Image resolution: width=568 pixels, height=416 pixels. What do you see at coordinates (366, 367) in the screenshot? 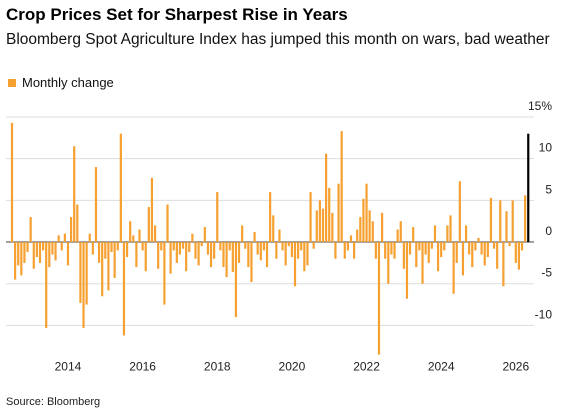
I see `x-tick-label: 2022` at bounding box center [366, 367].